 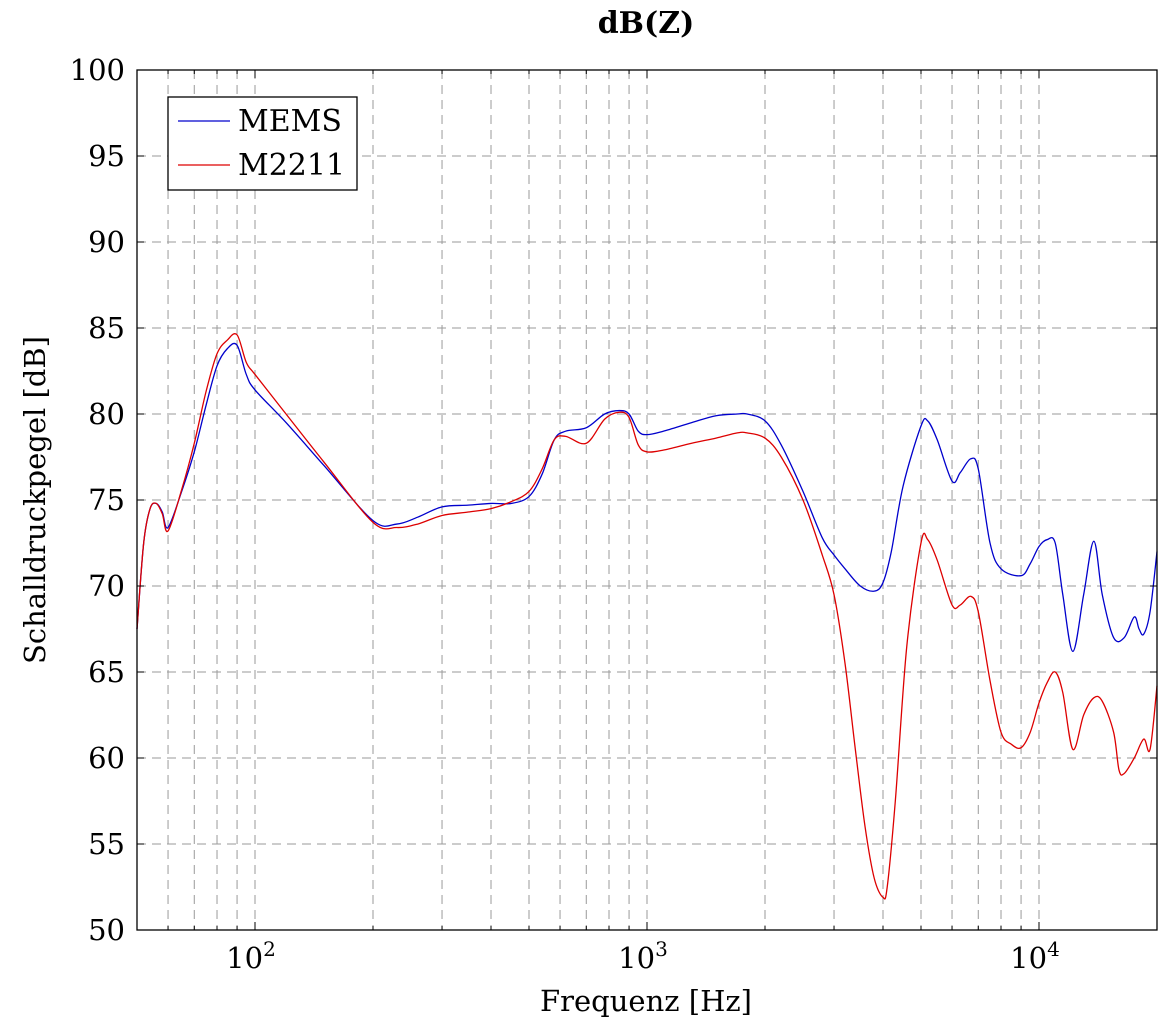 I want to click on y-tick-label: 60, so click(x=106, y=758).